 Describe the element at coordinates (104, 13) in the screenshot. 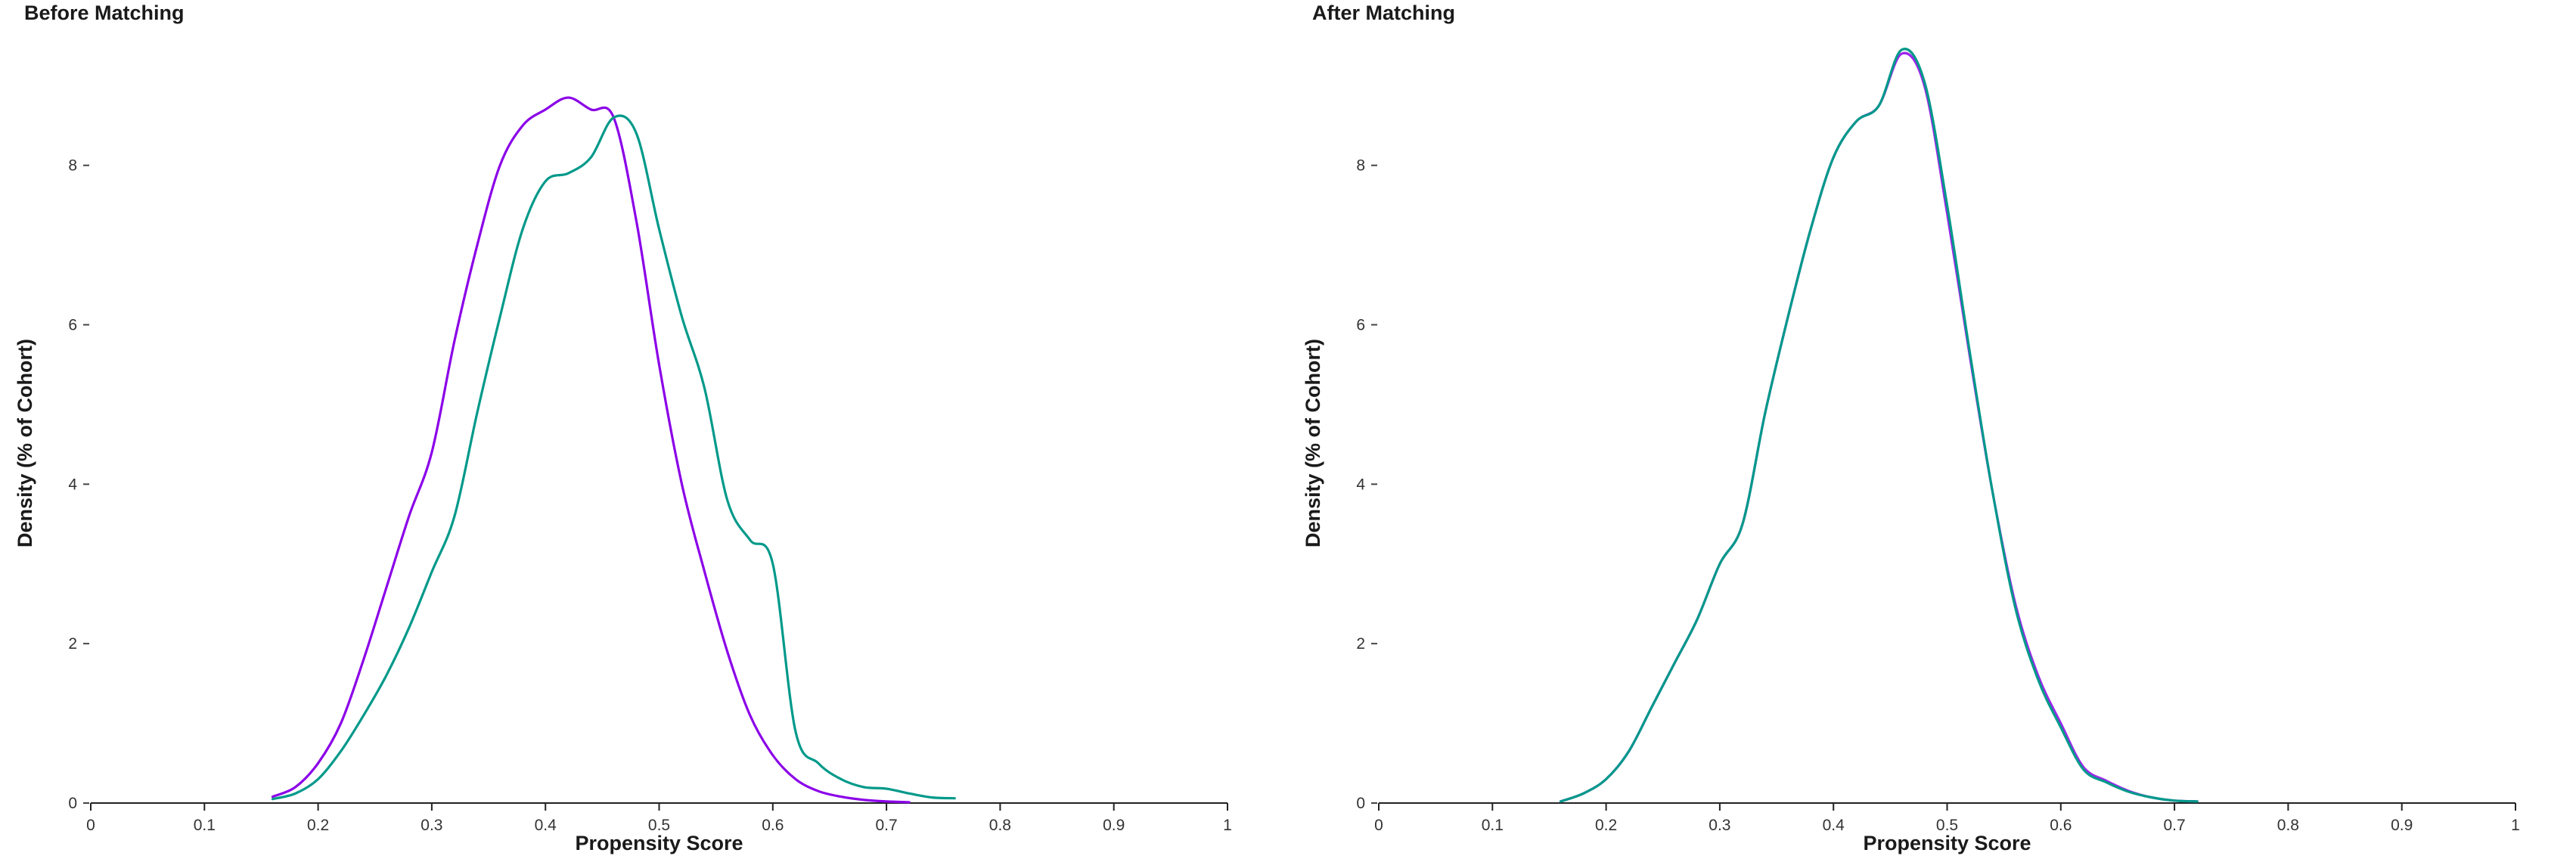

I see `chart-title: Before Matching` at that location.